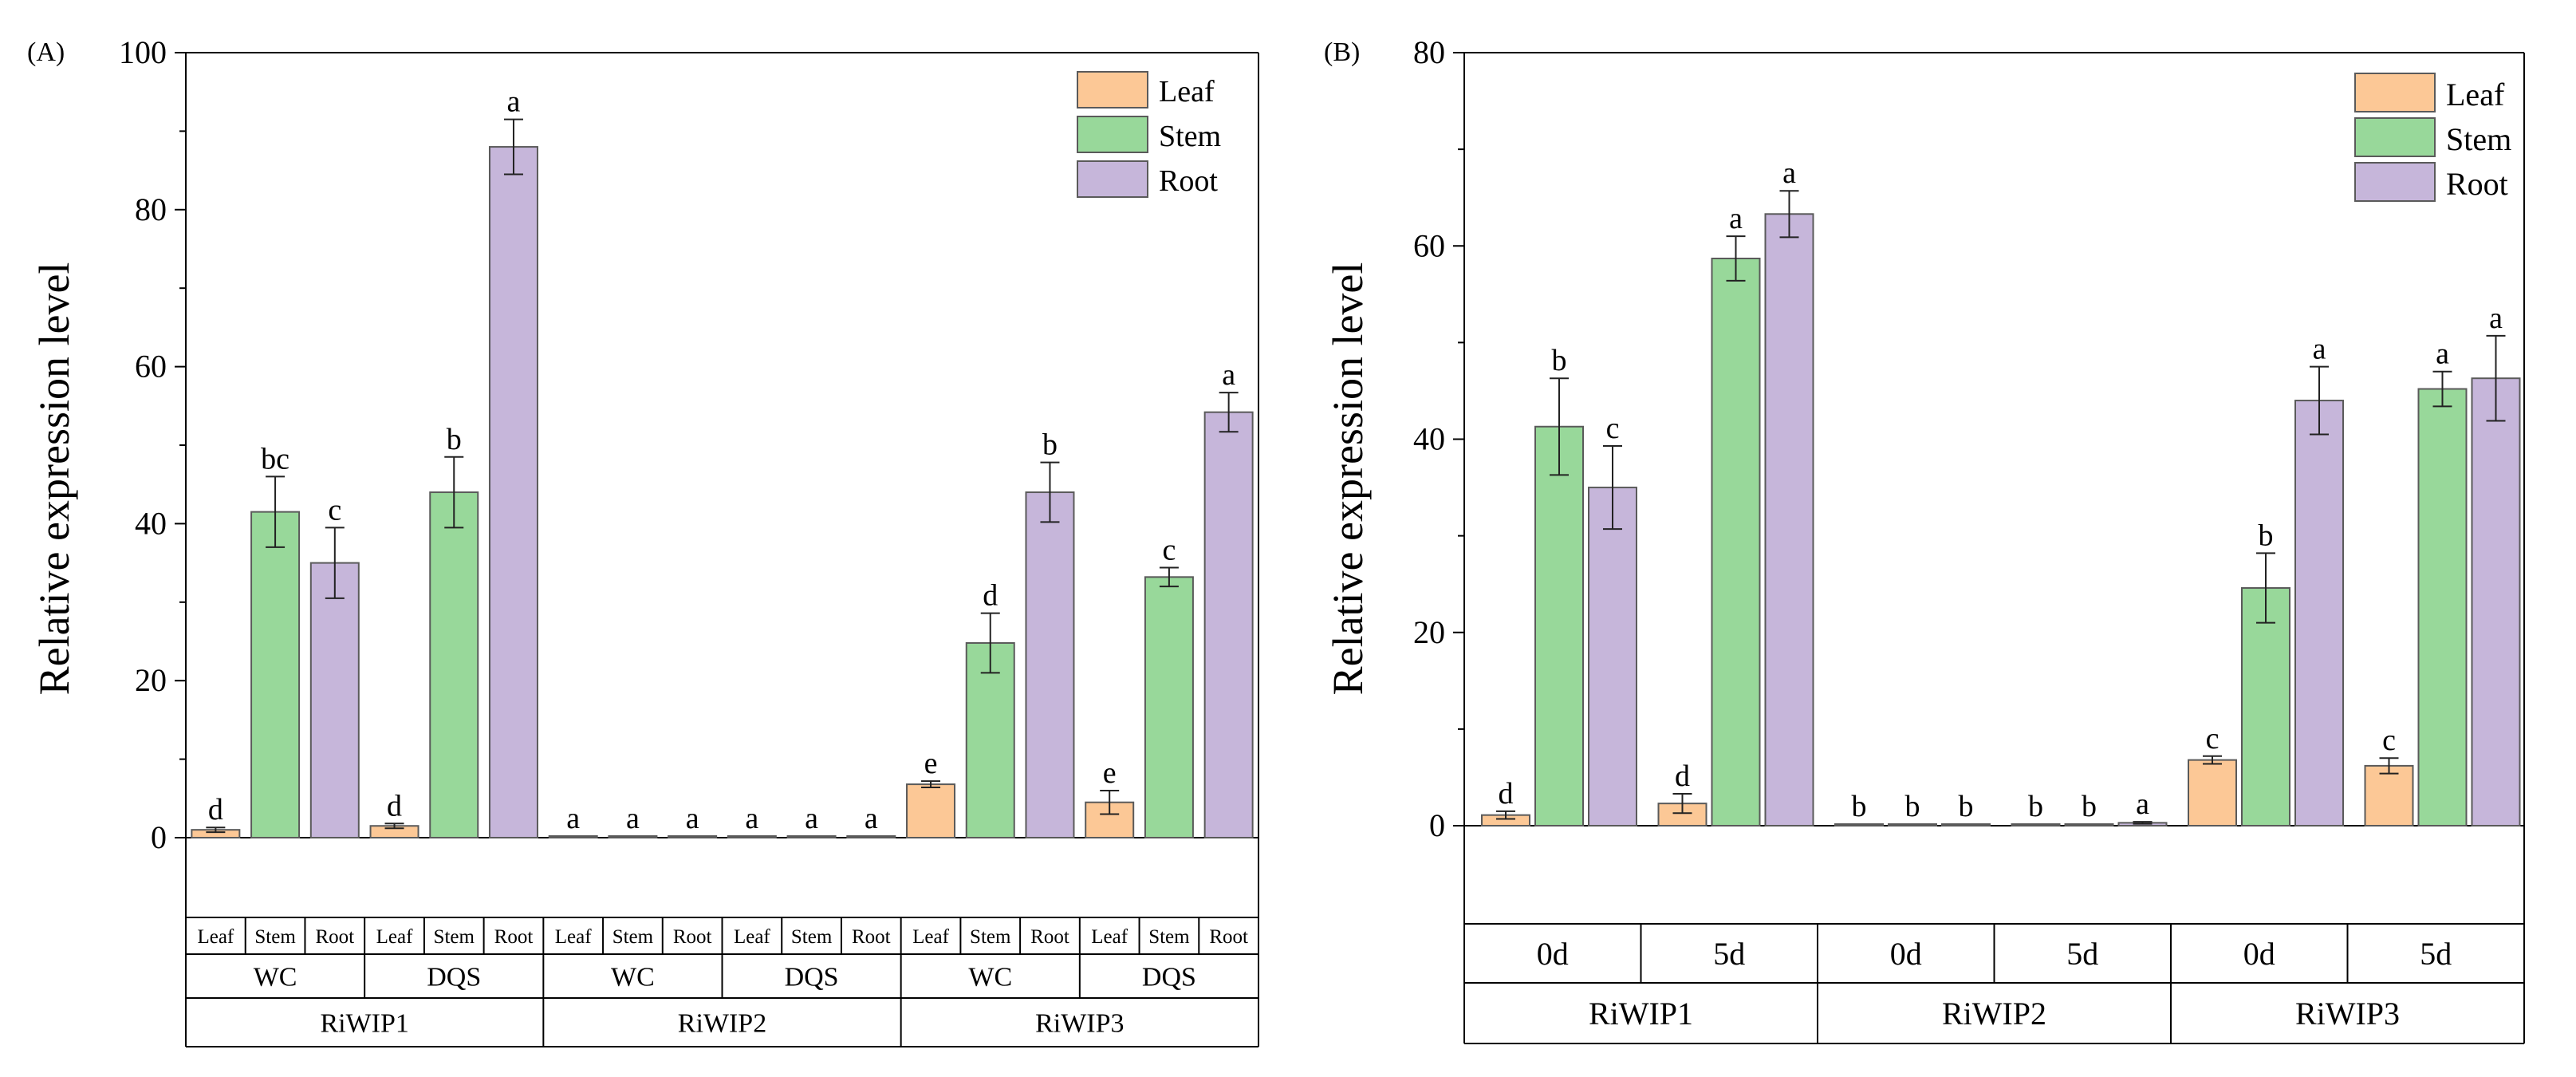 Image resolution: width=2576 pixels, height=1077 pixels. Describe the element at coordinates (1966, 824) in the screenshot. I see `bar-riwip2-0d-root` at that location.